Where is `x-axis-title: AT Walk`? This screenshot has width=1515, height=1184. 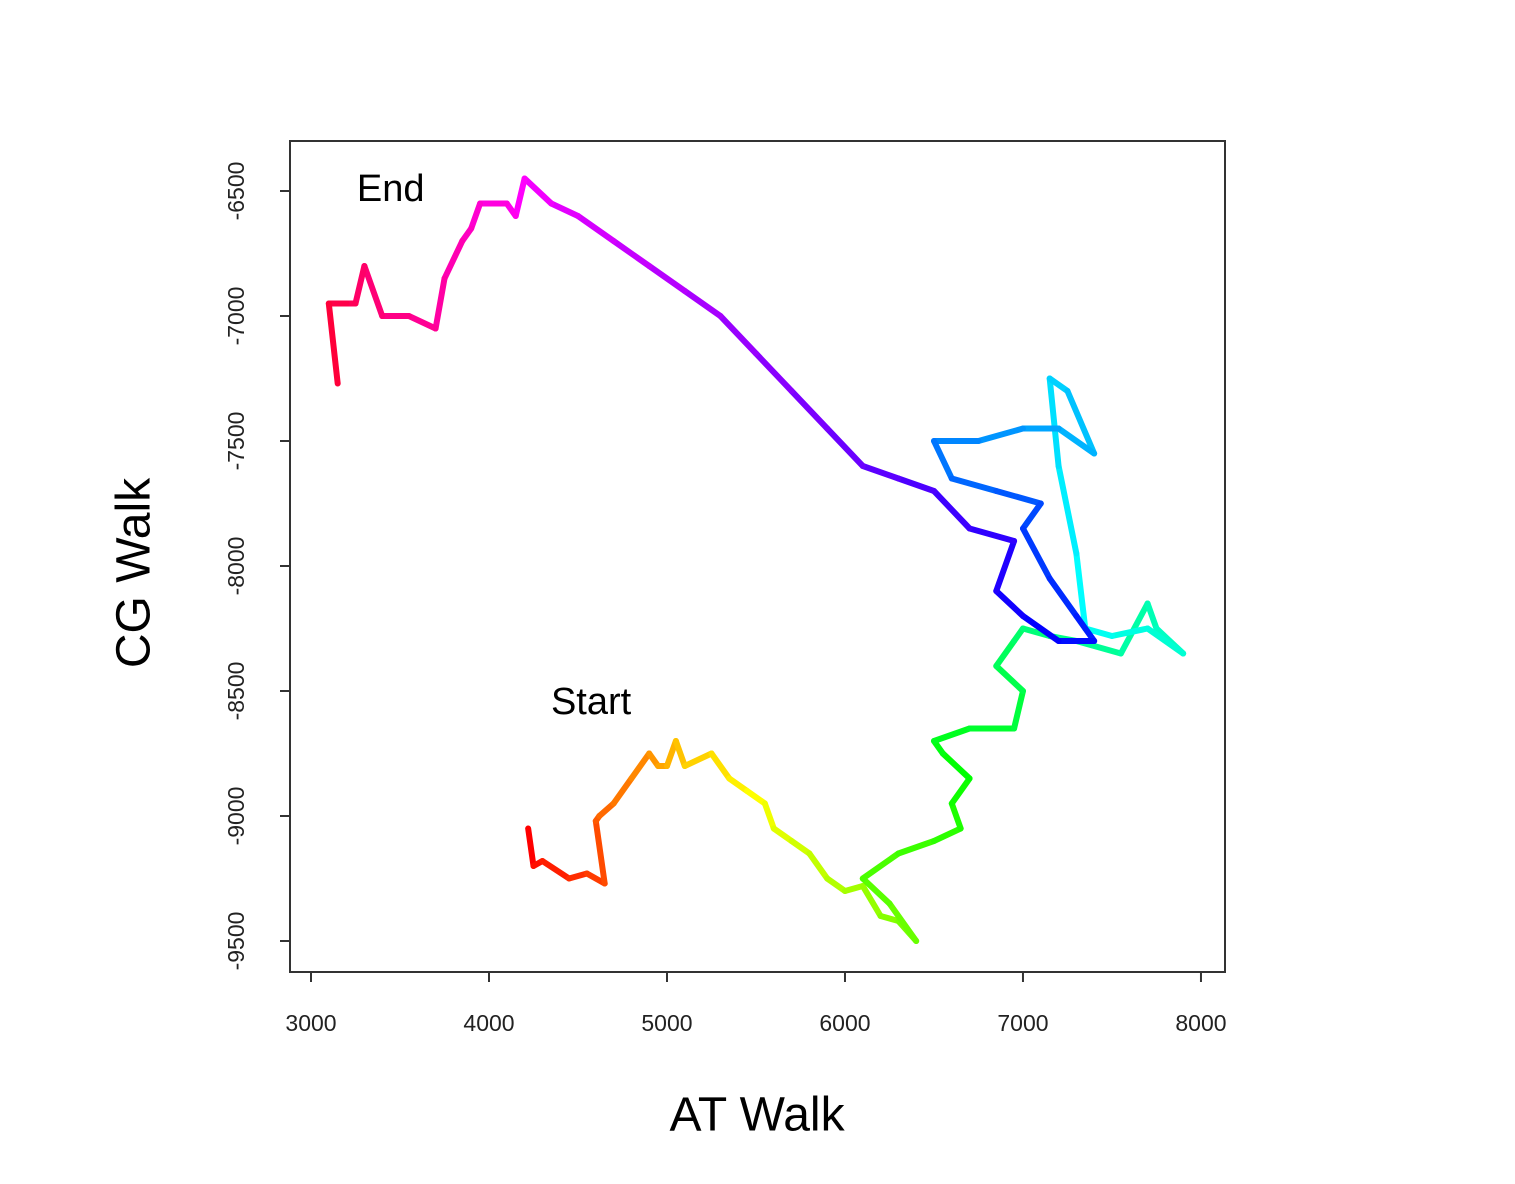
x-axis-title: AT Walk is located at coordinates (757, 1115).